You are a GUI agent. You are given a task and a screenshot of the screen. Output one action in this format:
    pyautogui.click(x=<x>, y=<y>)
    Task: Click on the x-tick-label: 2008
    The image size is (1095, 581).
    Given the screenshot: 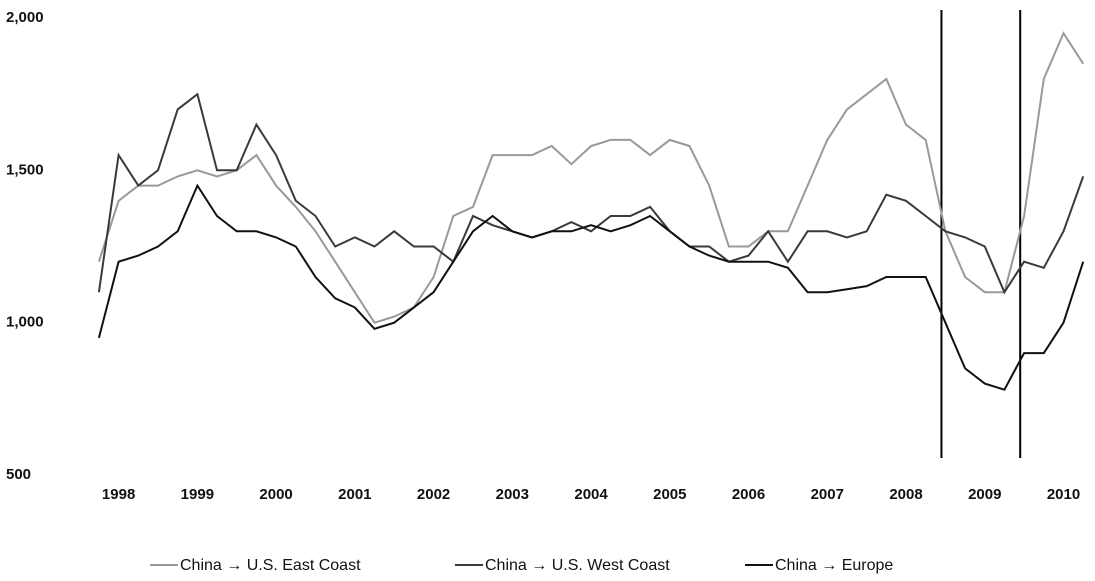 What is the action you would take?
    pyautogui.click(x=905, y=494)
    